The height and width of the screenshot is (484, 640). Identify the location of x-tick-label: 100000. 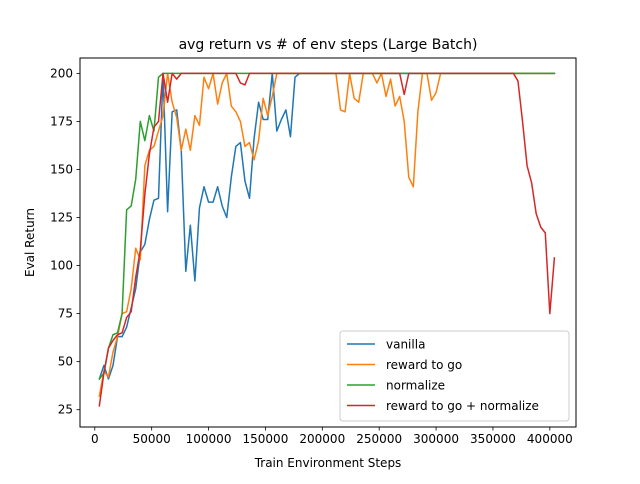
(209, 439).